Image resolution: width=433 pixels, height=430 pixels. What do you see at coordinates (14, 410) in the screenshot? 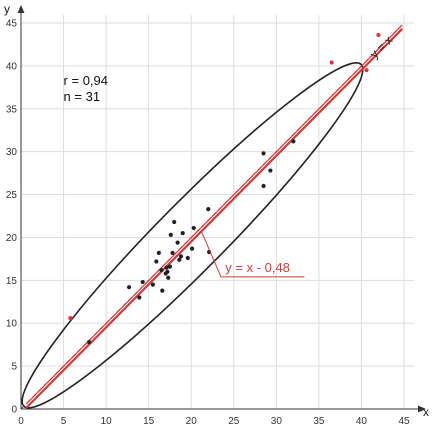
I see `y-tick-label: 0` at bounding box center [14, 410].